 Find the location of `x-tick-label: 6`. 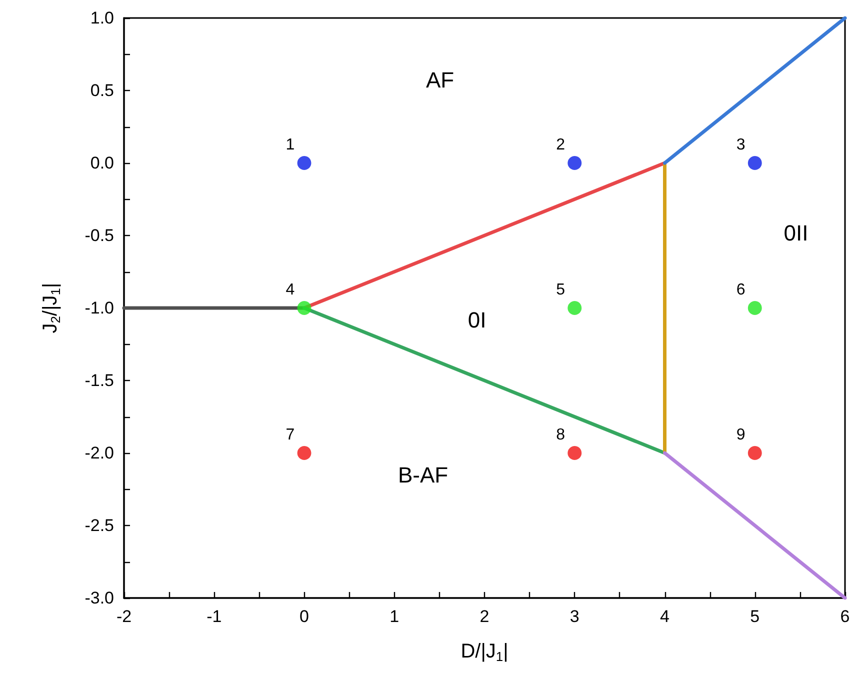

x-tick-label: 6 is located at coordinates (845, 616).